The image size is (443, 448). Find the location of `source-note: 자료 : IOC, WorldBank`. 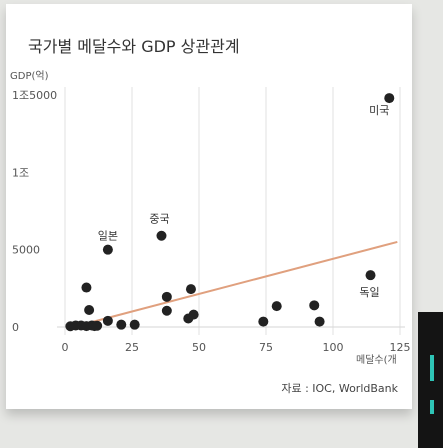

source-note: 자료 : IOC, WorldBank is located at coordinates (339, 388).